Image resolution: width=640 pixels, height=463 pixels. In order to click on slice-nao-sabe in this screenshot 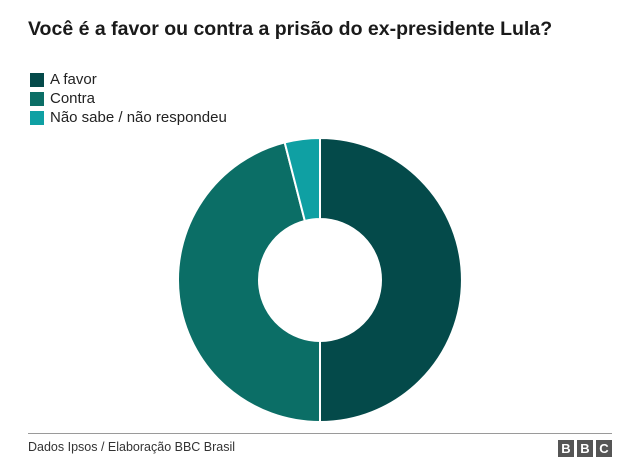, I will do `click(302, 179)`.